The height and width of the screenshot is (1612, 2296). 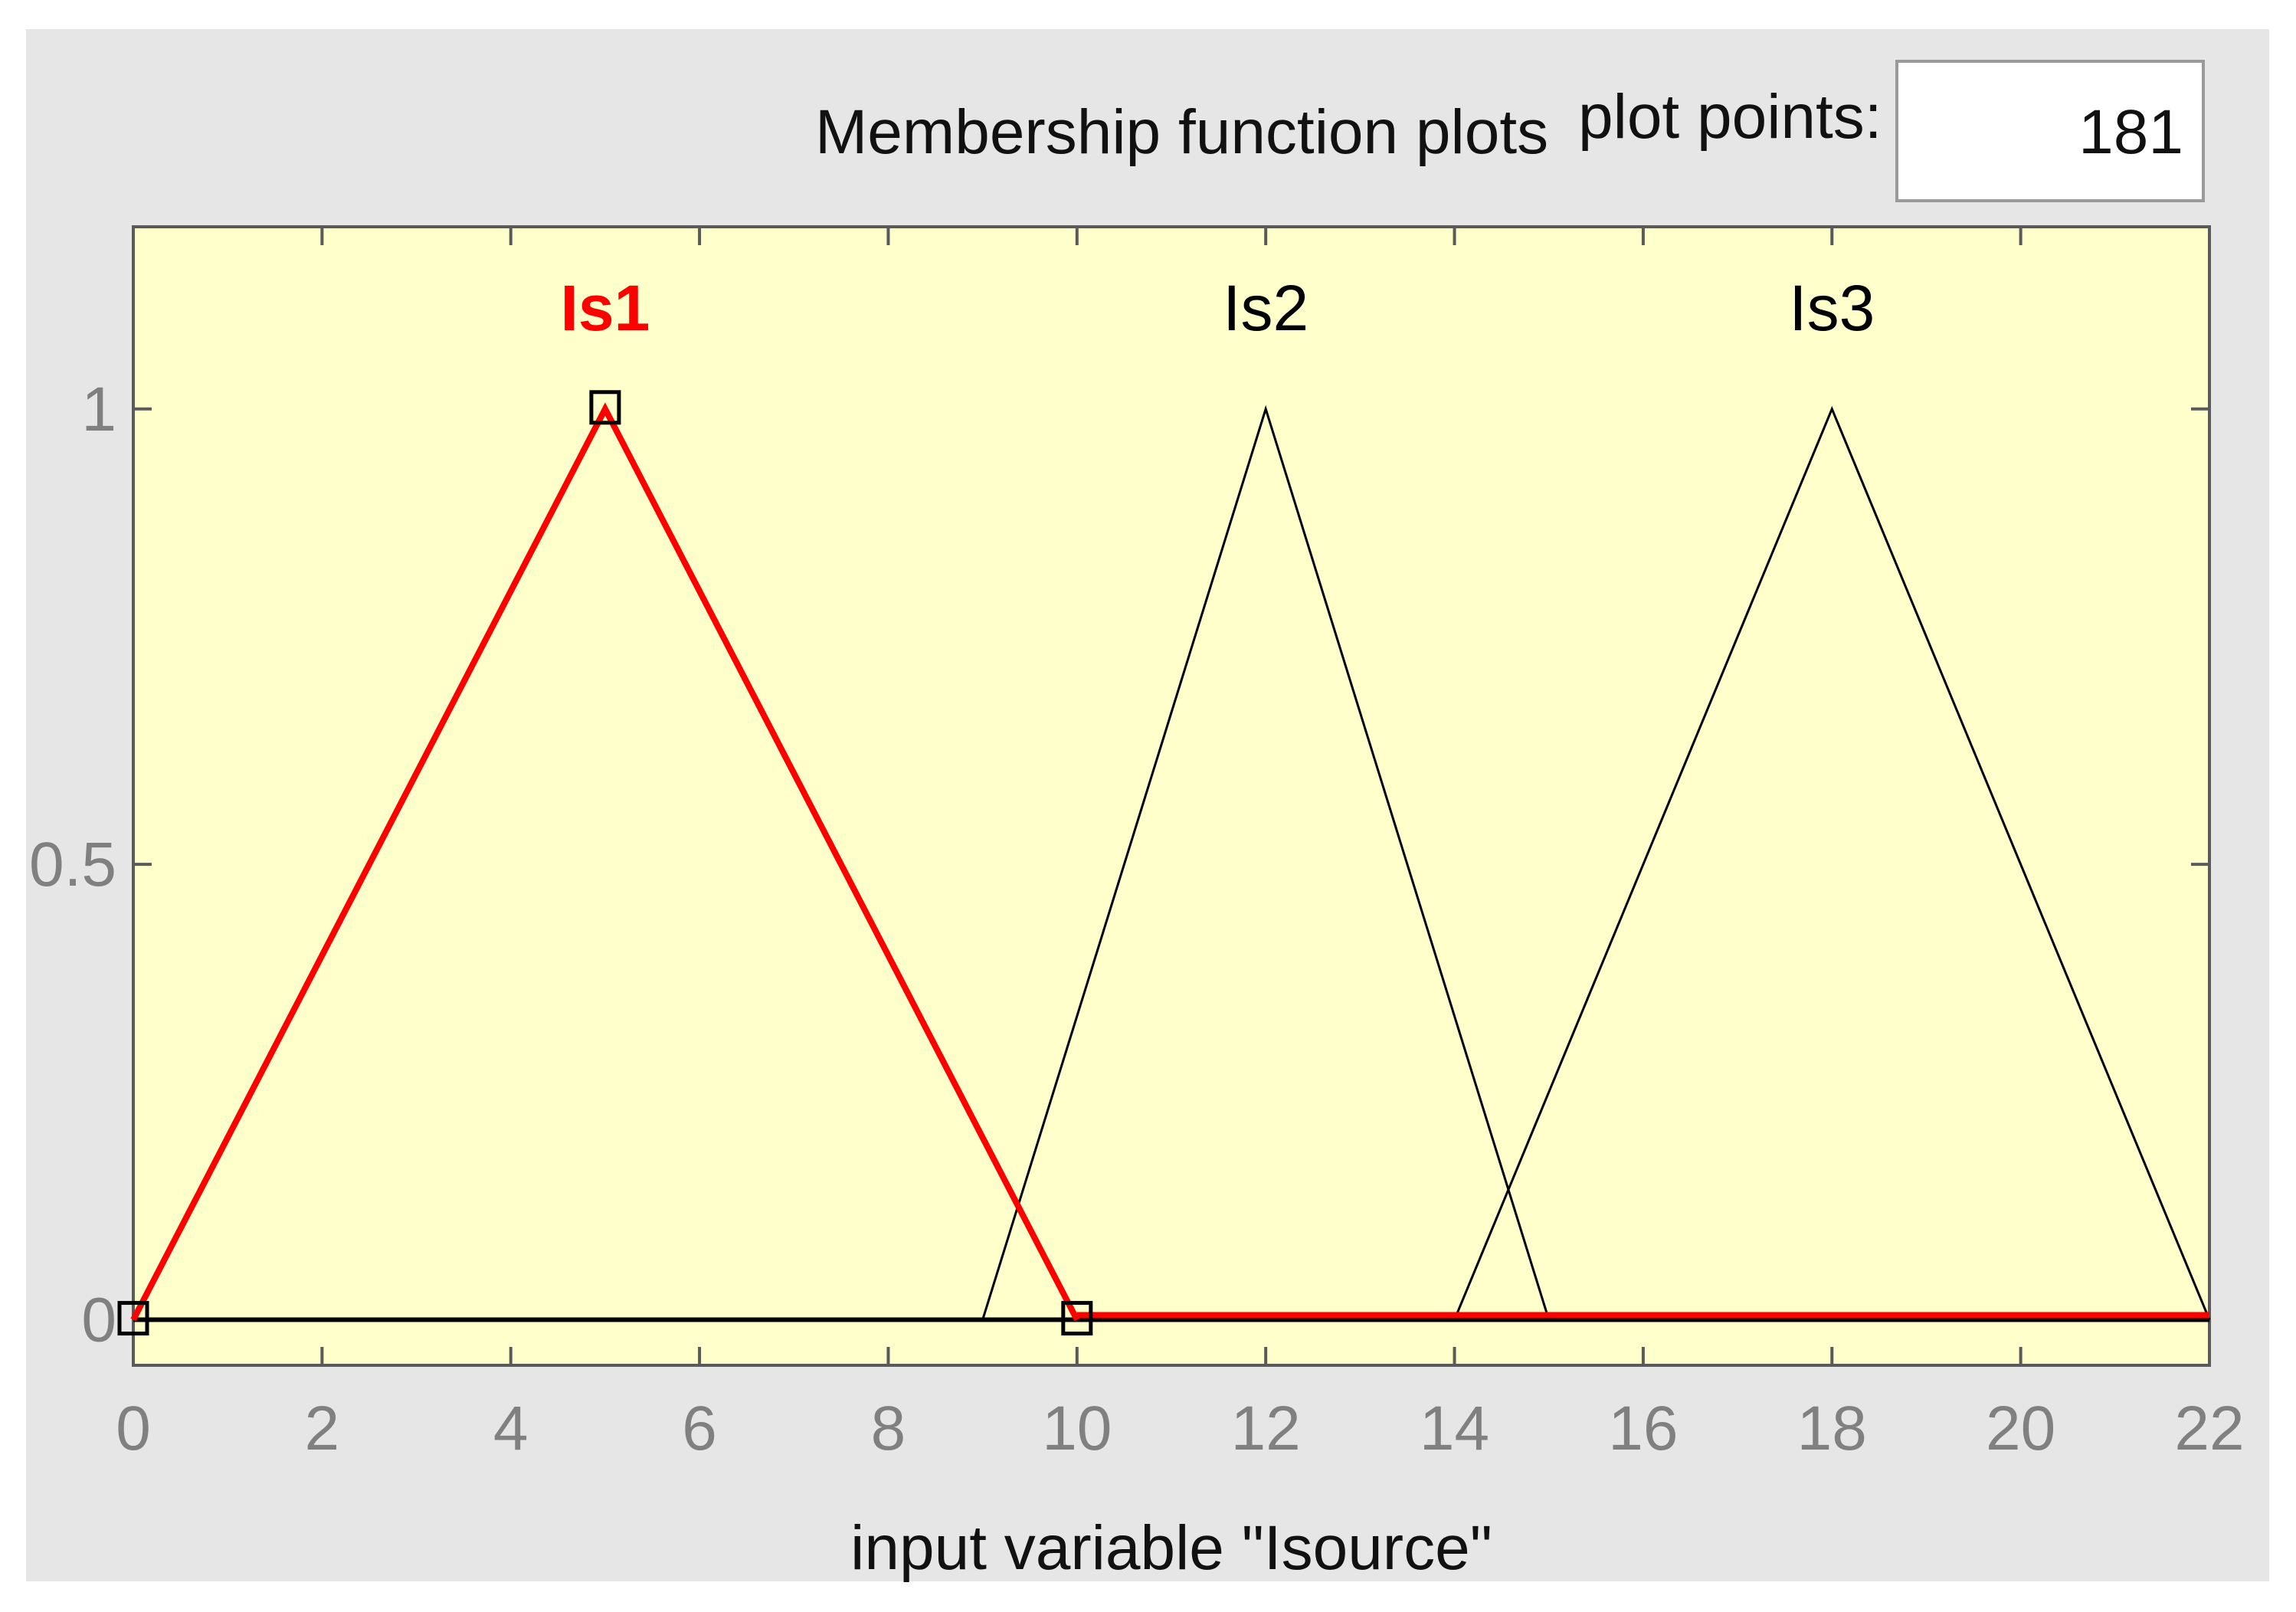 I want to click on mf-is2-line, so click(x=1266, y=863).